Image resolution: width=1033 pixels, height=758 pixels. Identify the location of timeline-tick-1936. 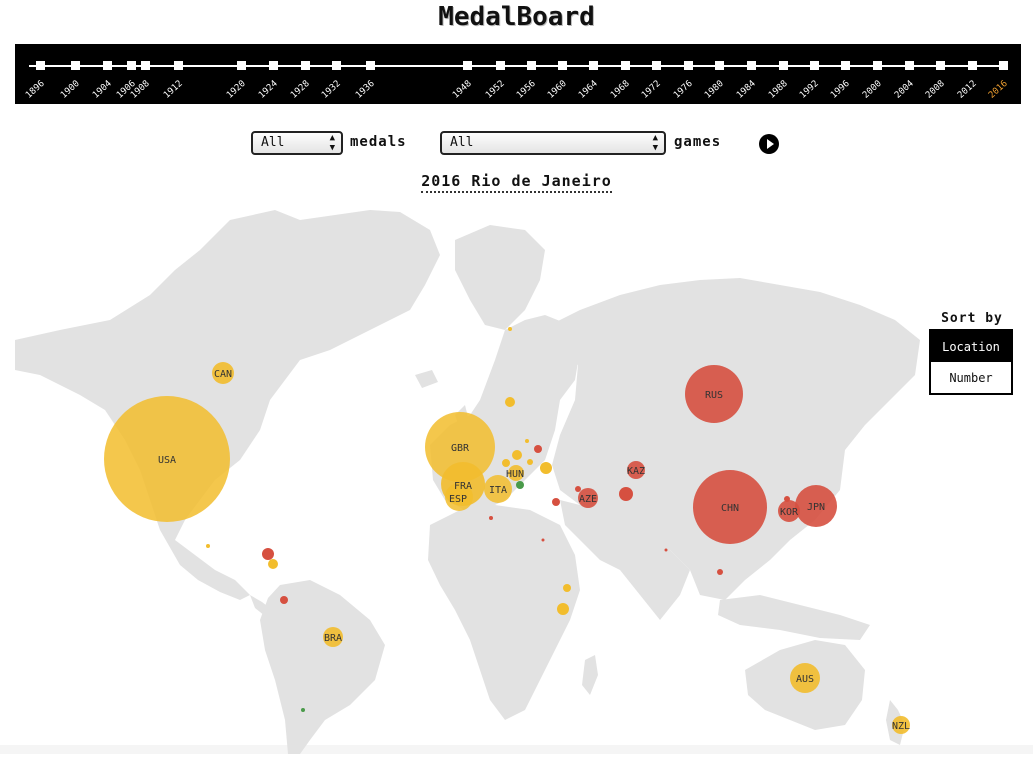
(370, 65).